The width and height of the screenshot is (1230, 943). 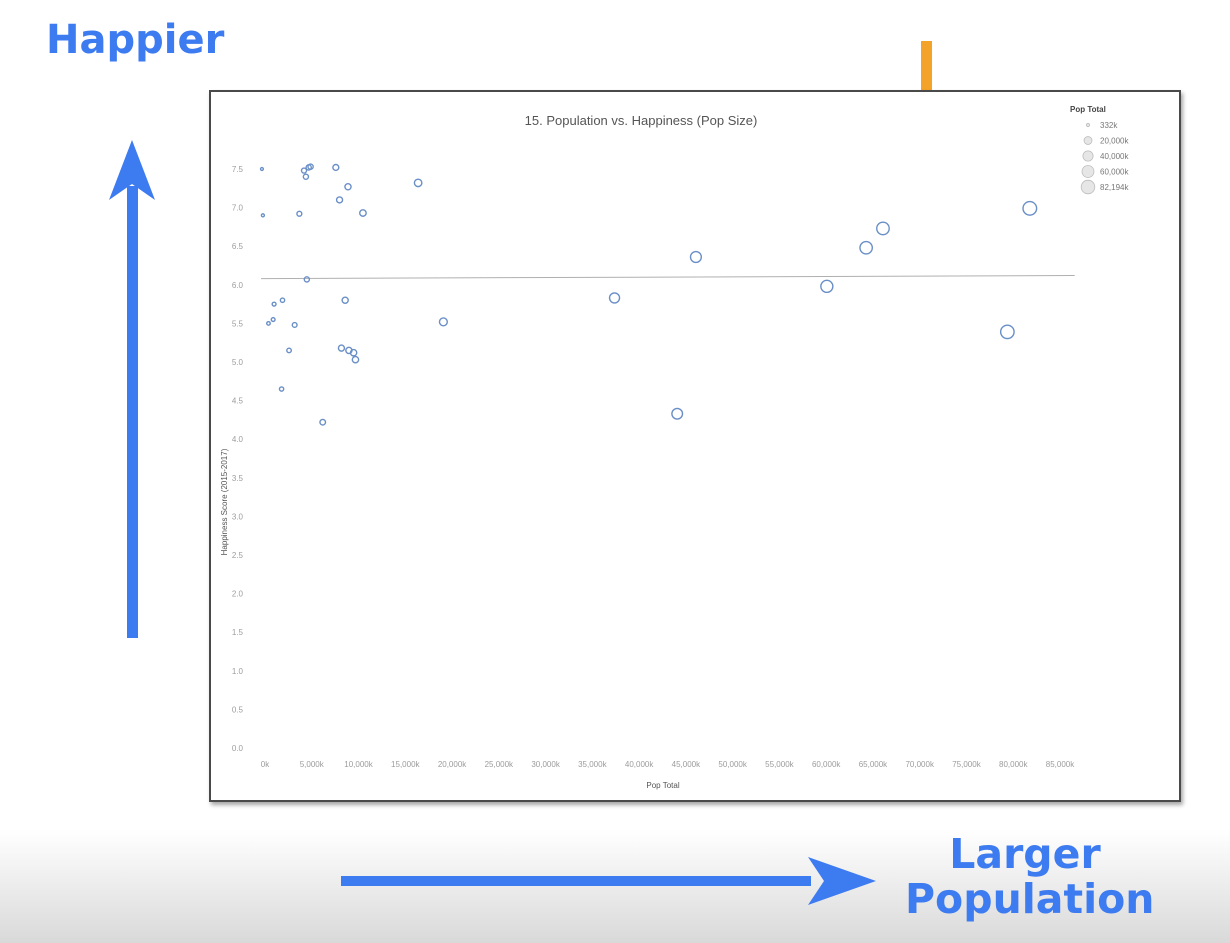 I want to click on larger-label-line1: Larger, so click(x=1025, y=854).